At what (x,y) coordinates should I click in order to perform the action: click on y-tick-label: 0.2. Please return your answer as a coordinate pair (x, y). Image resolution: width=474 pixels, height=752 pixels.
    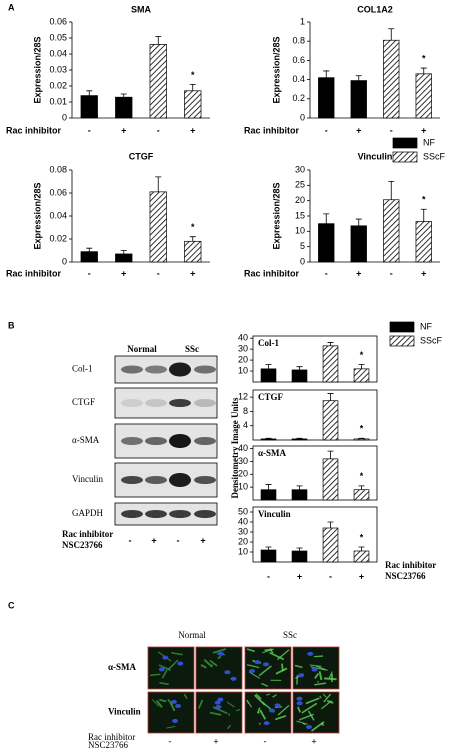
    Looking at the image, I should click on (298, 98).